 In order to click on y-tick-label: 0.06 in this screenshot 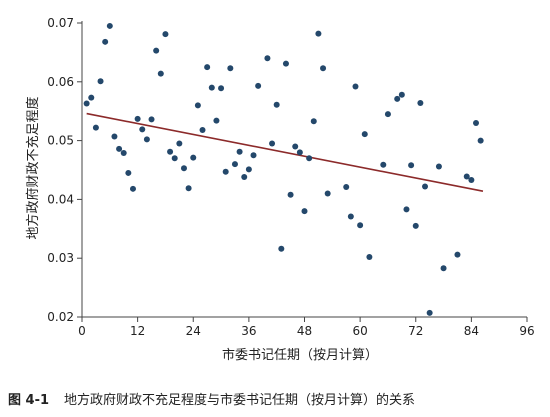, I will do `click(60, 82)`.